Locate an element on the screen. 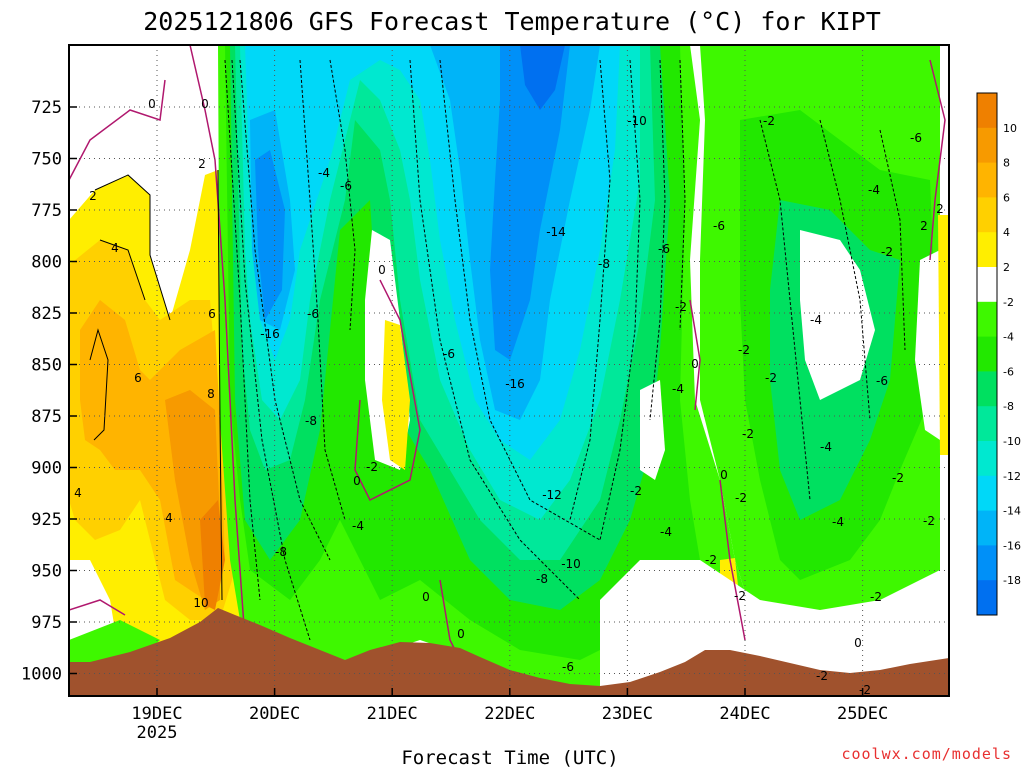 The width and height of the screenshot is (1024, 768). x-tick-label: 20DEC is located at coordinates (274, 714).